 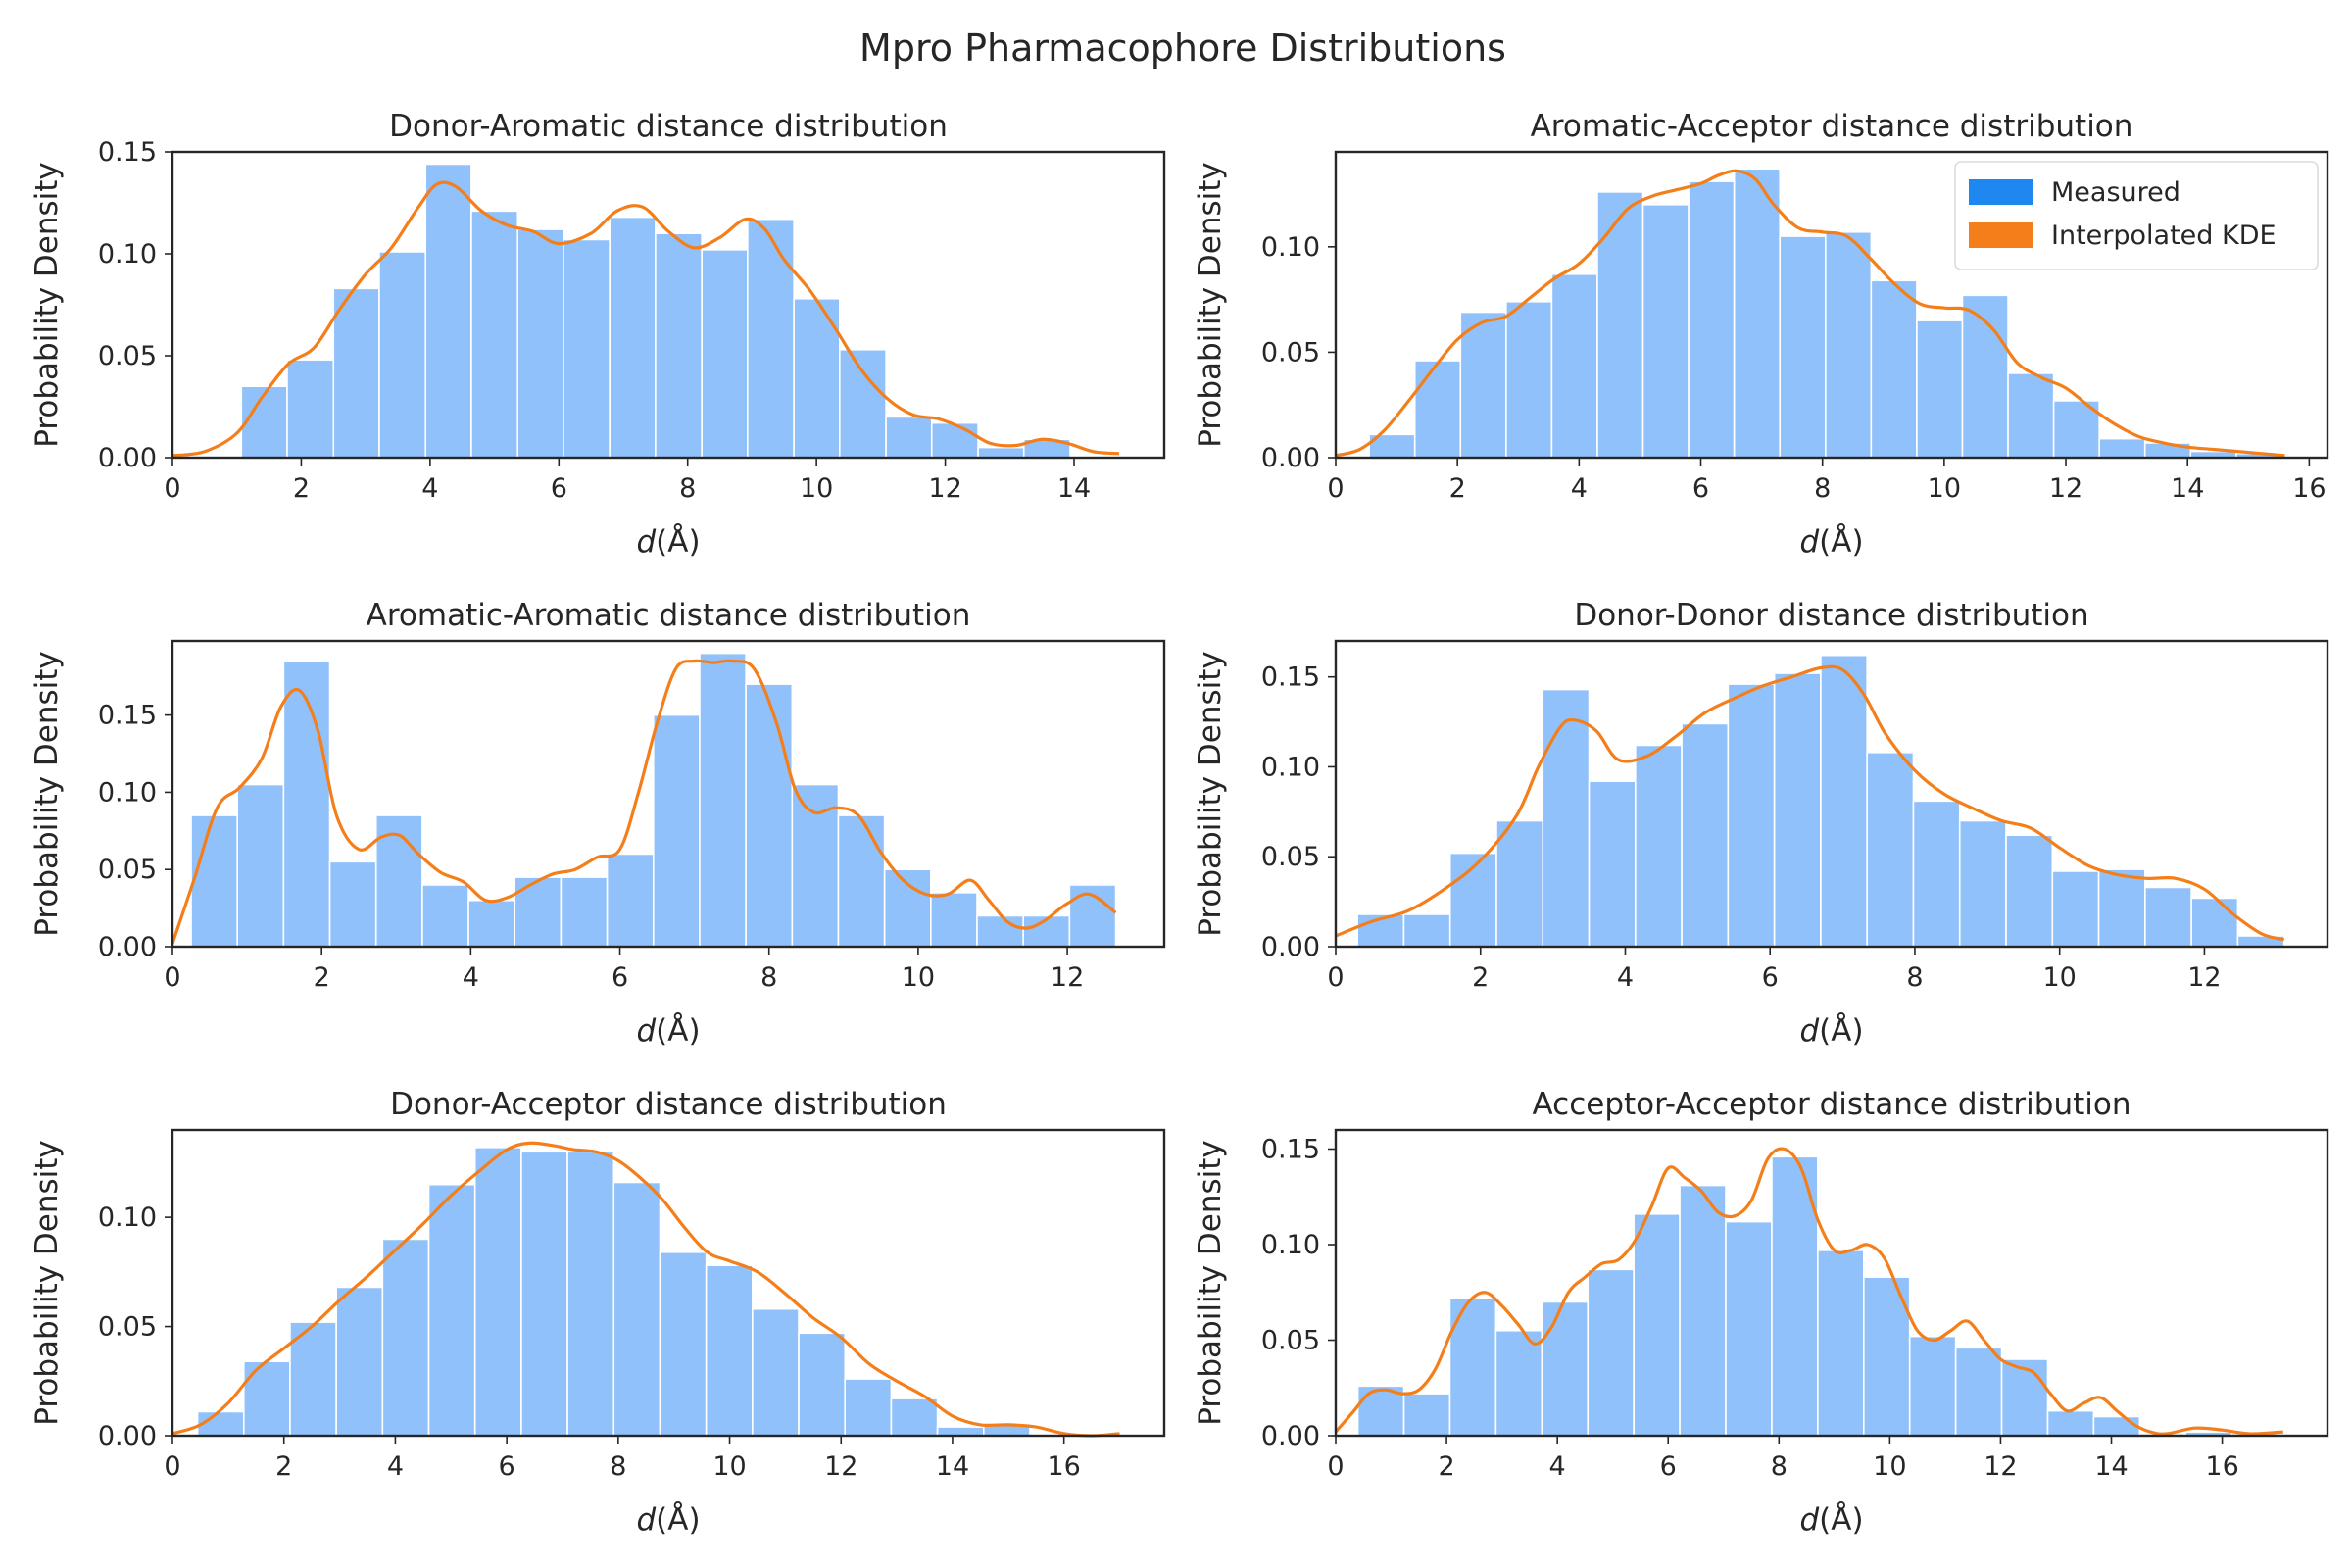 I want to click on x-tick-label: 14, so click(x=2111, y=1466).